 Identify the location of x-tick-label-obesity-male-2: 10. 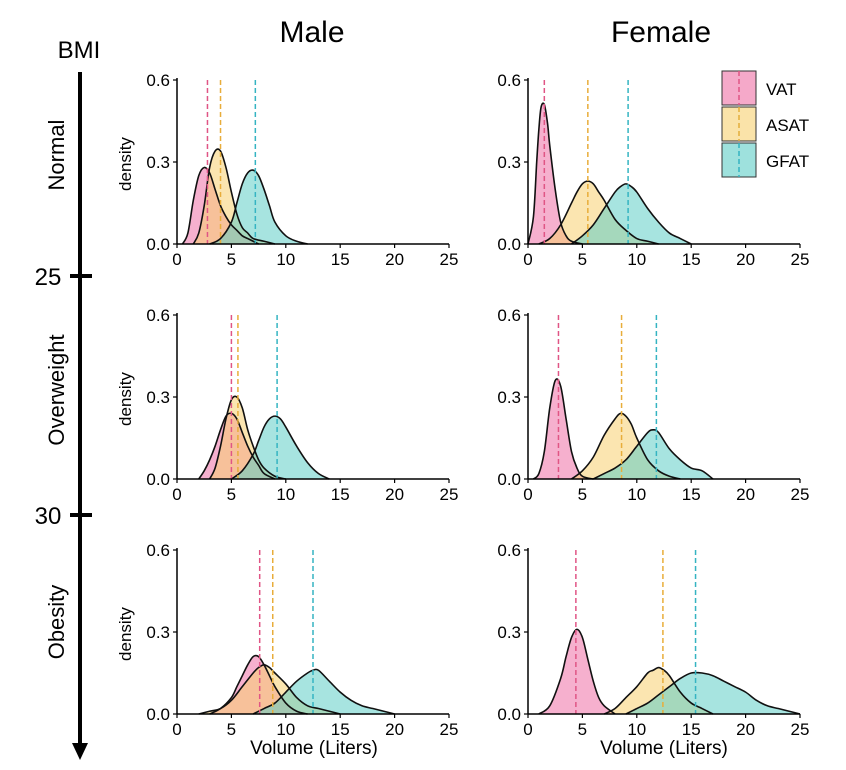
(285, 729).